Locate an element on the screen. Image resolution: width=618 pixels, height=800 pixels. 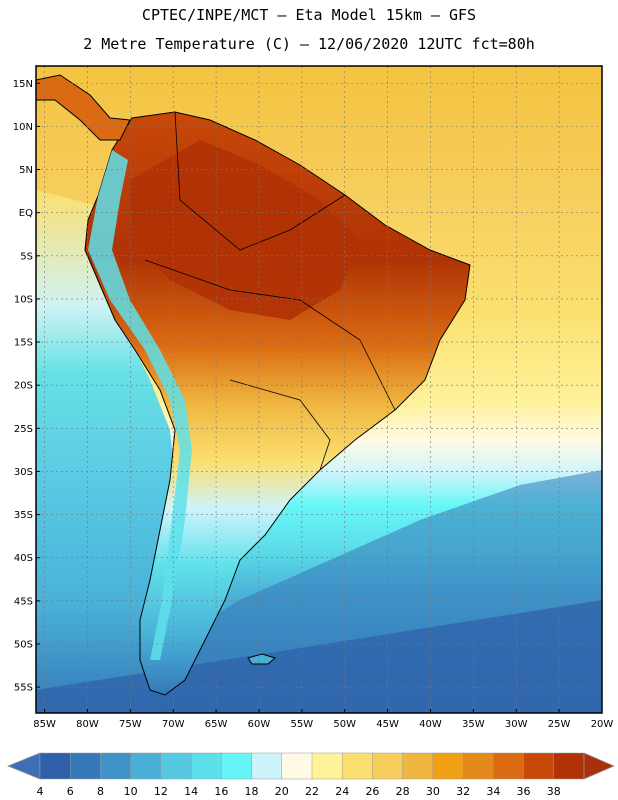
colorbar-label: 30 is located at coordinates (433, 791).